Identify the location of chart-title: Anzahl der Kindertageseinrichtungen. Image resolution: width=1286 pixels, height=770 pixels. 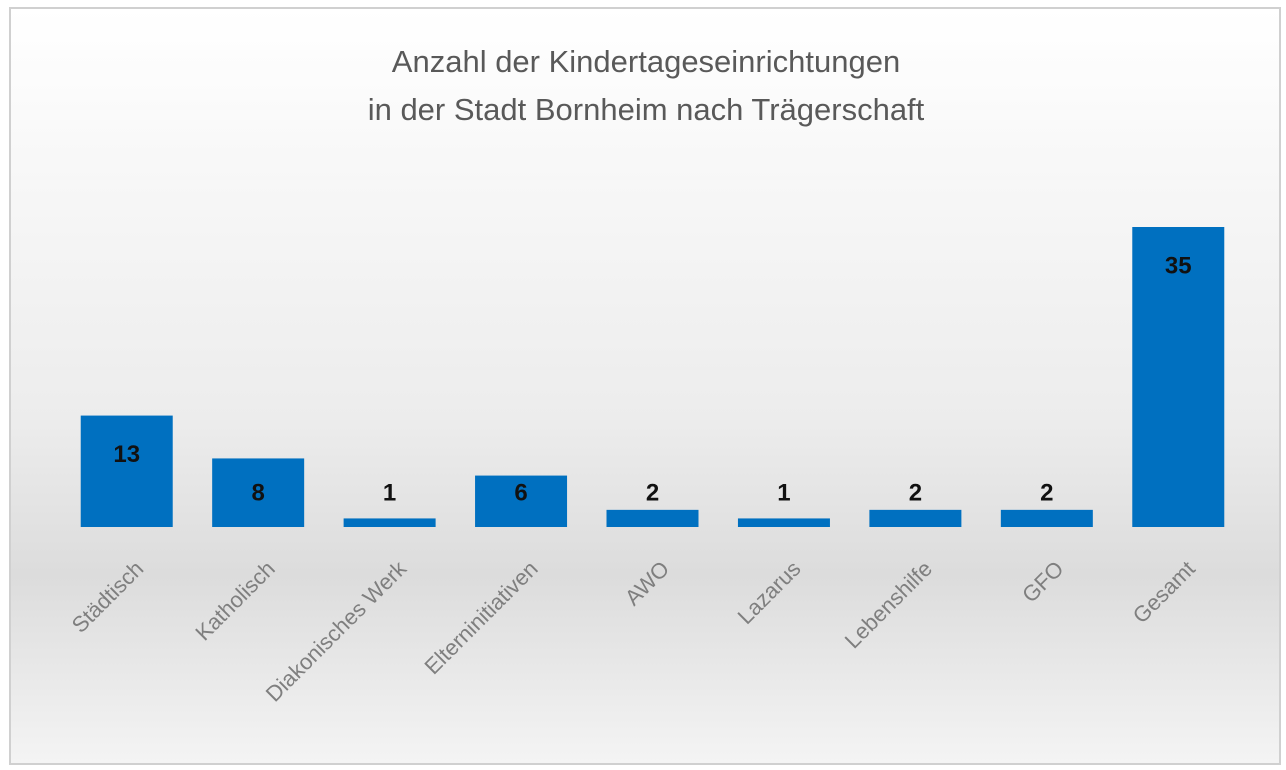
(646, 61).